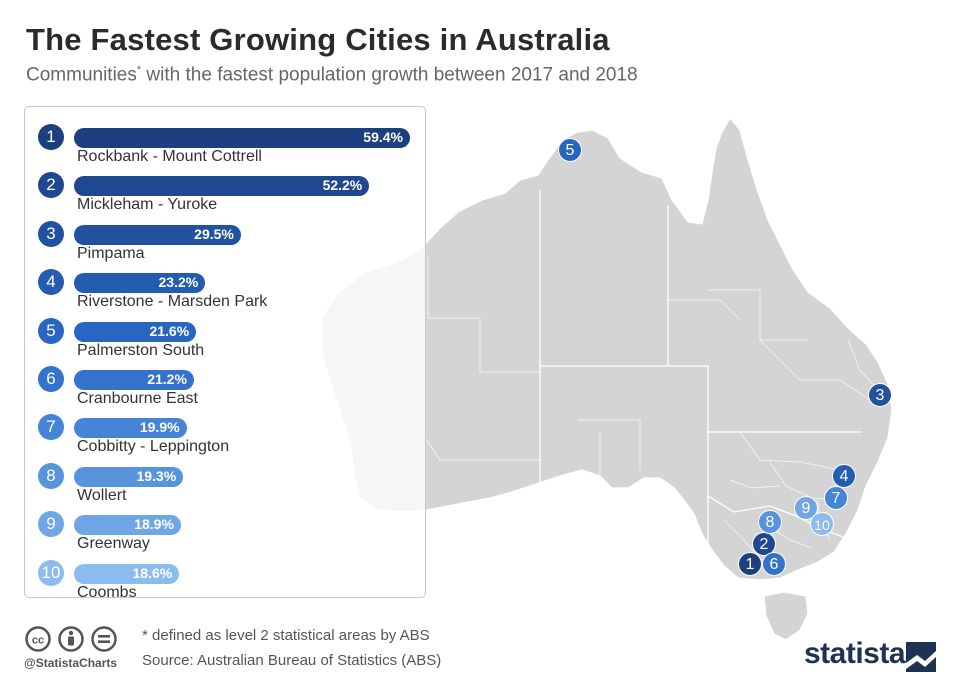  I want to click on rank-badge: 2, so click(51, 185).